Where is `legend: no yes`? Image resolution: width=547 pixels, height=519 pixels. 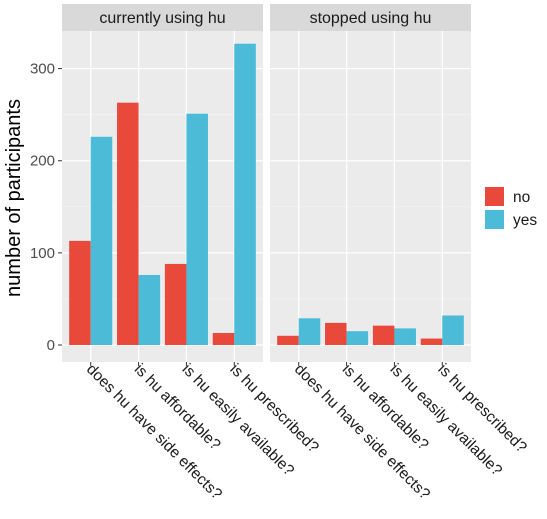 legend: no yes is located at coordinates (511, 208).